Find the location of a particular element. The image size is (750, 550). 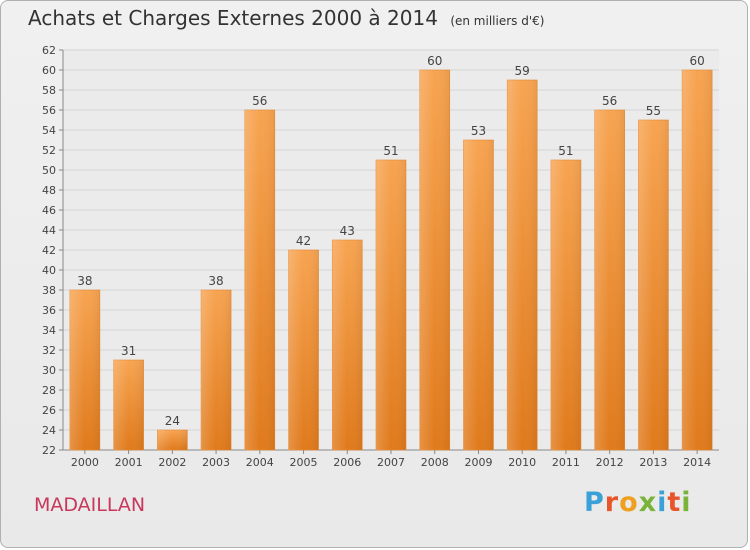

logo-letter: P is located at coordinates (594, 502).